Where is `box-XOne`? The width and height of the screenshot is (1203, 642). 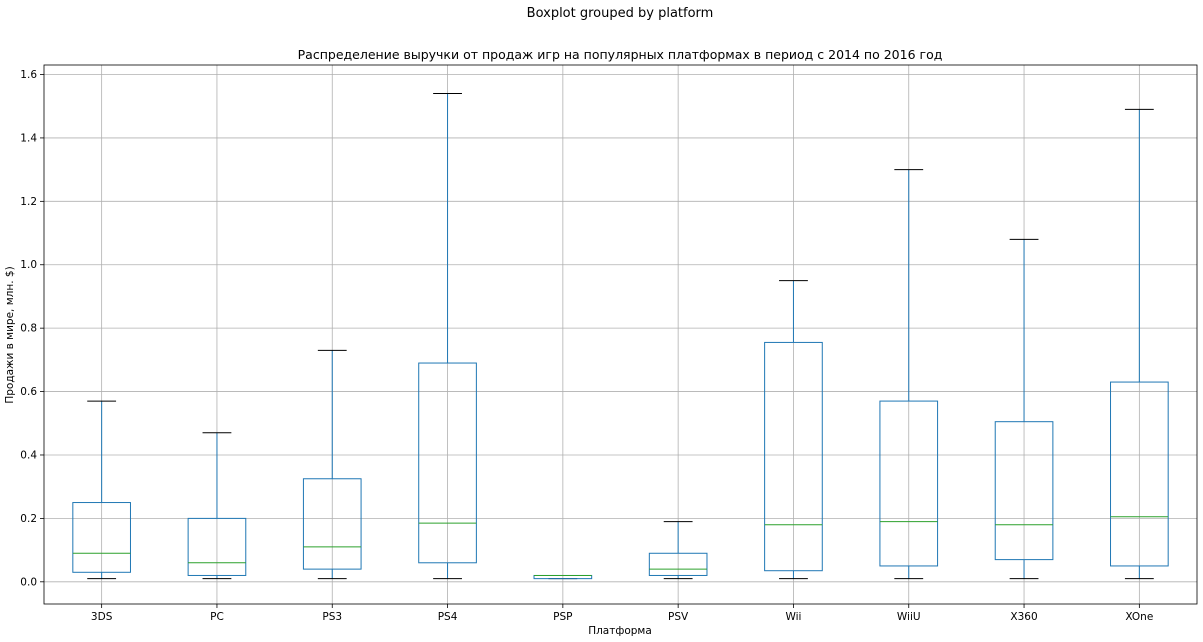
box-XOne is located at coordinates (1139, 344).